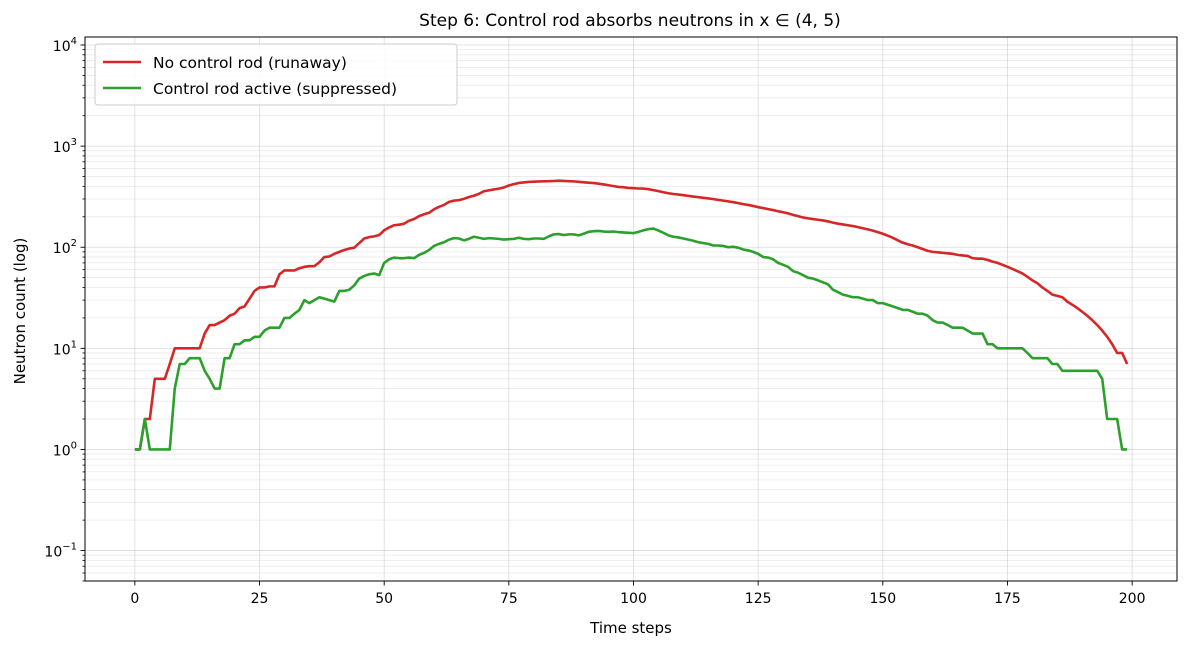 The height and width of the screenshot is (648, 1188). What do you see at coordinates (260, 599) in the screenshot?
I see `x-tick-label: 25` at bounding box center [260, 599].